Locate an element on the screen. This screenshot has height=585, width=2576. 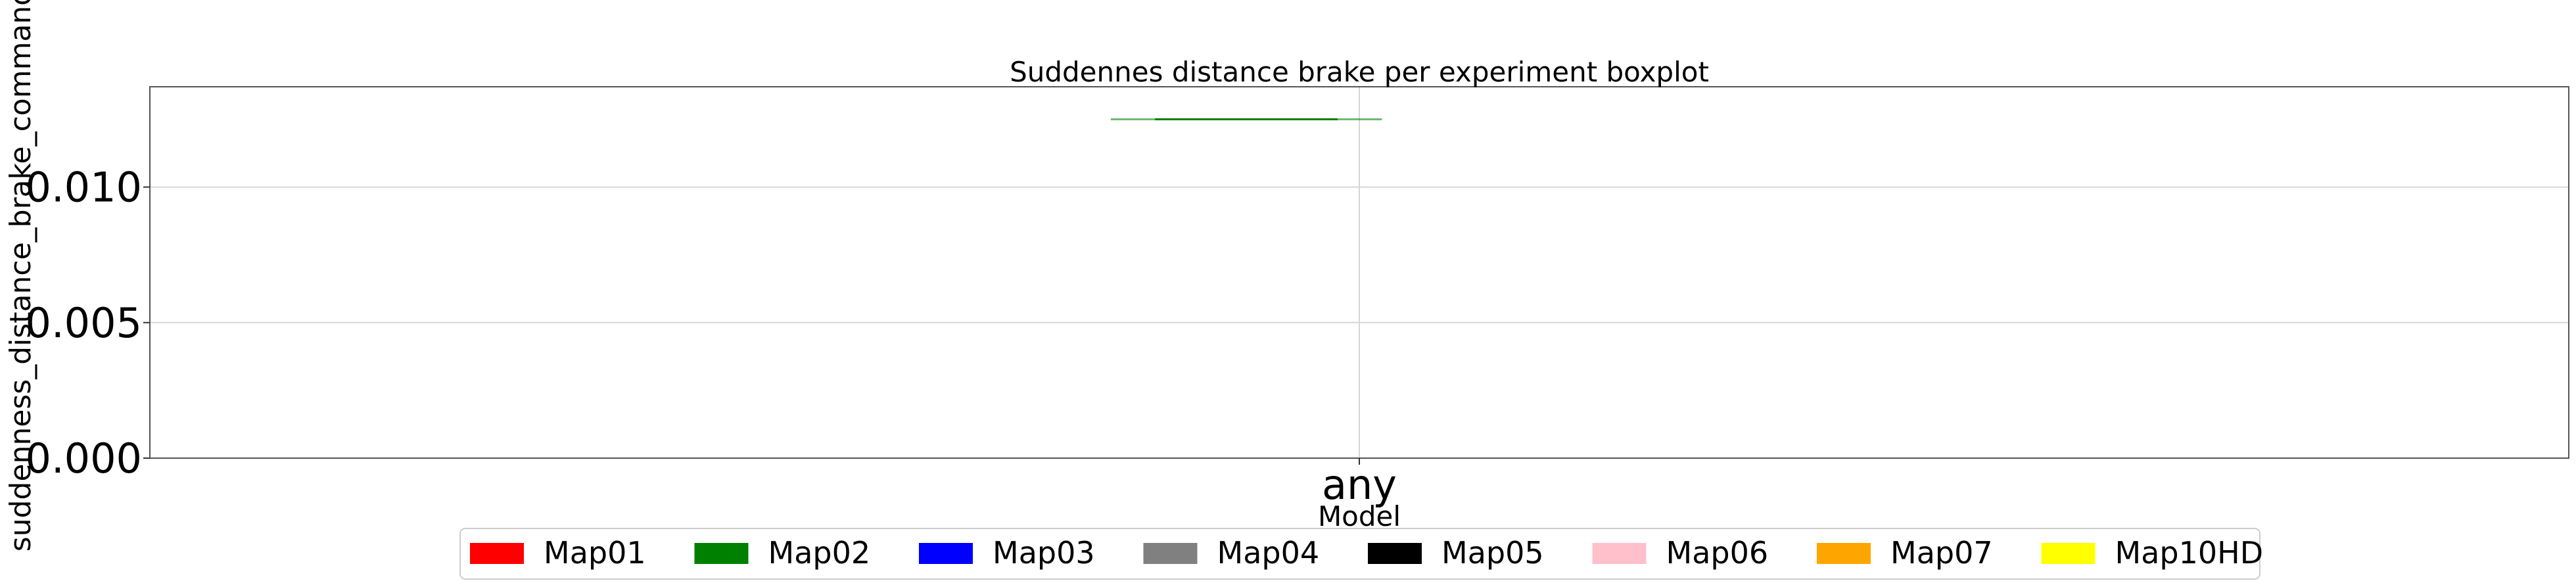
legend-label-Map06: Map06 is located at coordinates (1718, 553).